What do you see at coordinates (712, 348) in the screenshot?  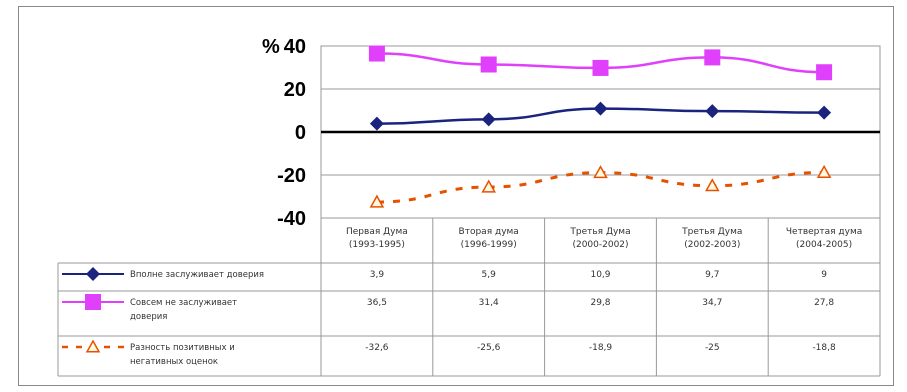 I see `data-label: -25` at bounding box center [712, 348].